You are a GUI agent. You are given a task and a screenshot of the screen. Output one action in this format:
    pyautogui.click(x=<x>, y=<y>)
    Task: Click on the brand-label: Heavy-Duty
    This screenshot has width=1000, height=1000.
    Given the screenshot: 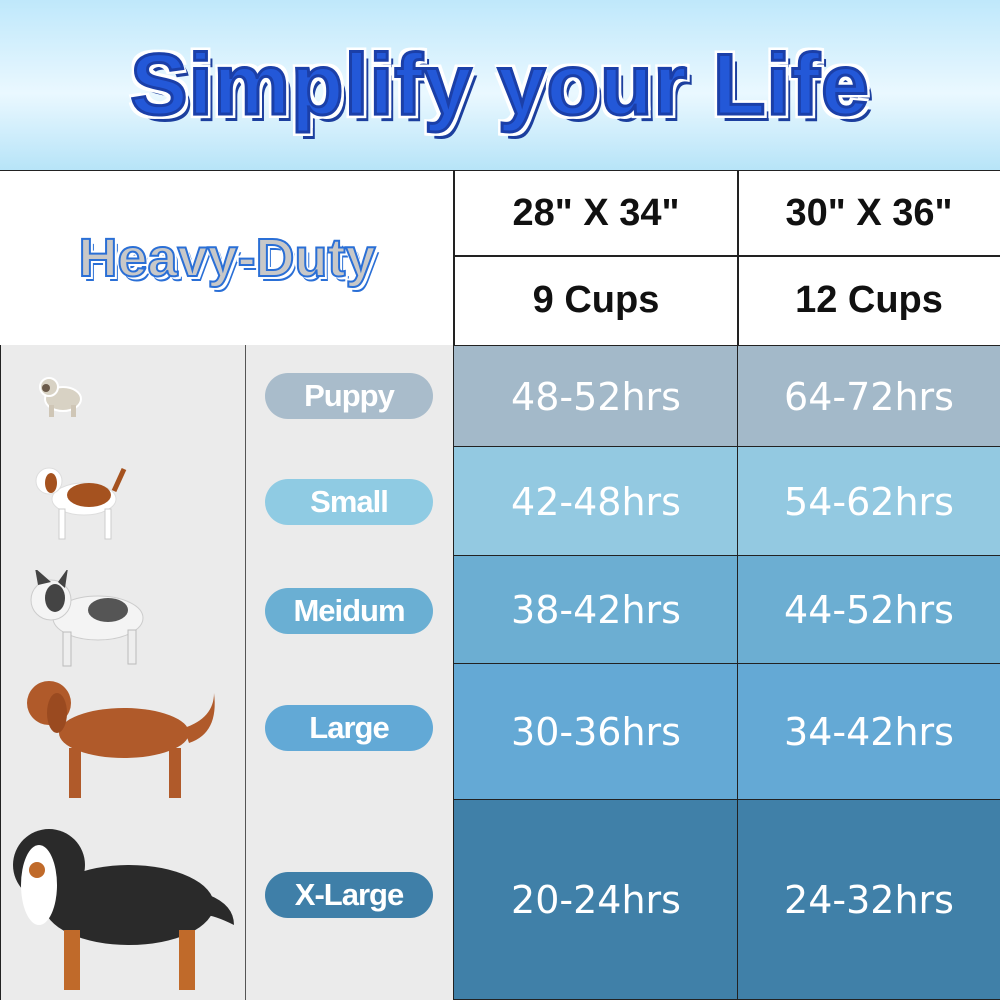 What is the action you would take?
    pyautogui.click(x=226, y=258)
    